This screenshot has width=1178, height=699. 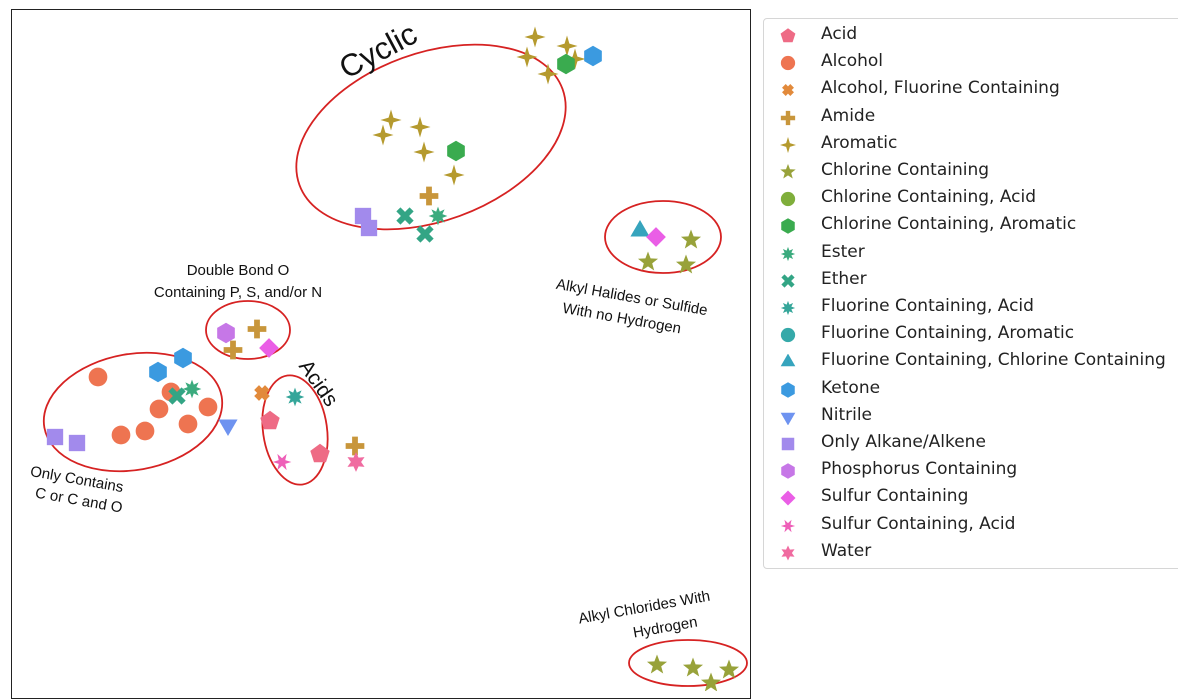 I want to click on ellipse-alkyl-halides, so click(x=663, y=237).